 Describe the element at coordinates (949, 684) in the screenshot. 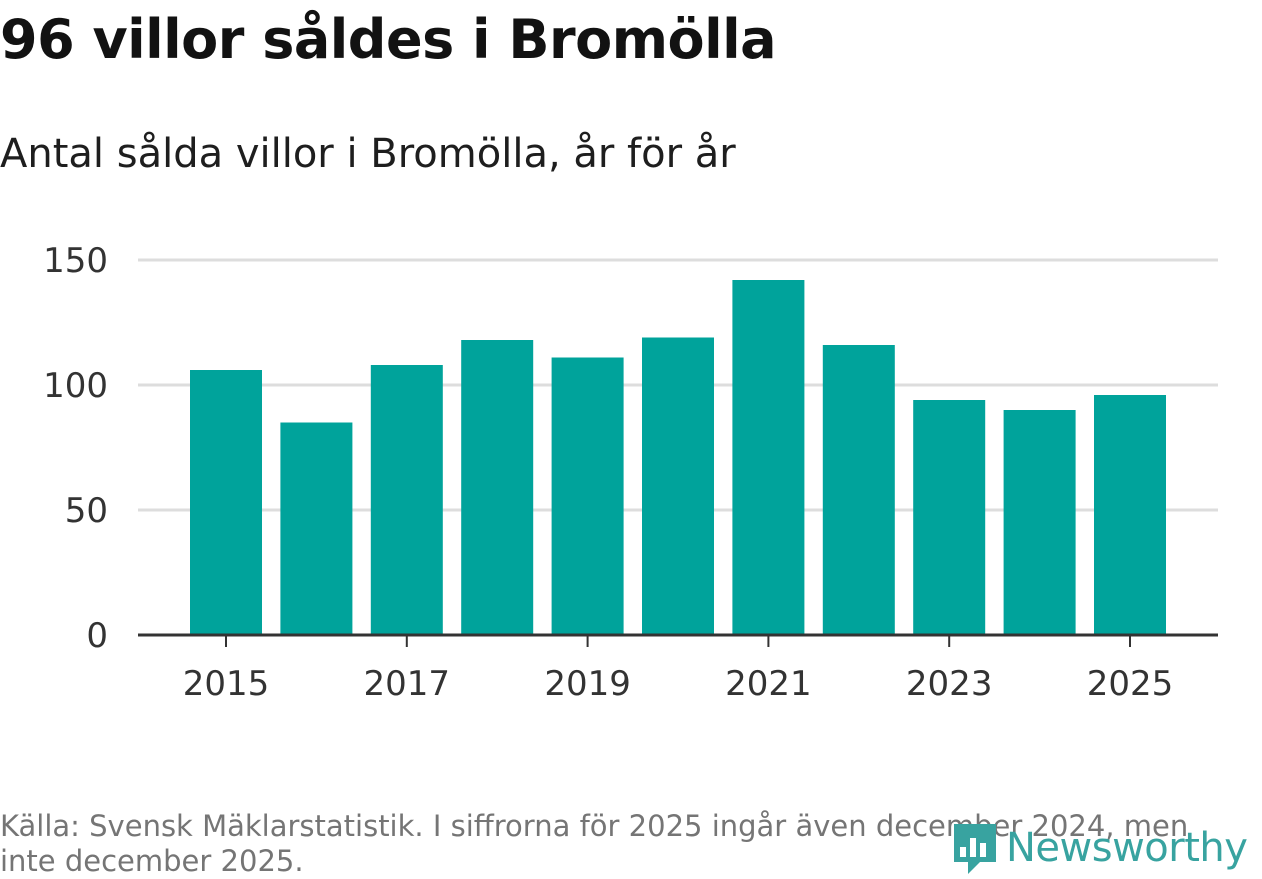

I see `x-tick-label: 2023` at that location.